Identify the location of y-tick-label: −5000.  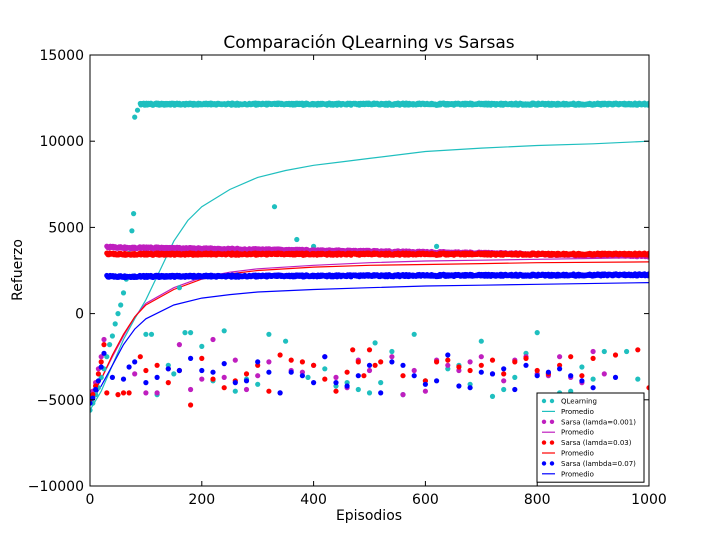
(60, 401).